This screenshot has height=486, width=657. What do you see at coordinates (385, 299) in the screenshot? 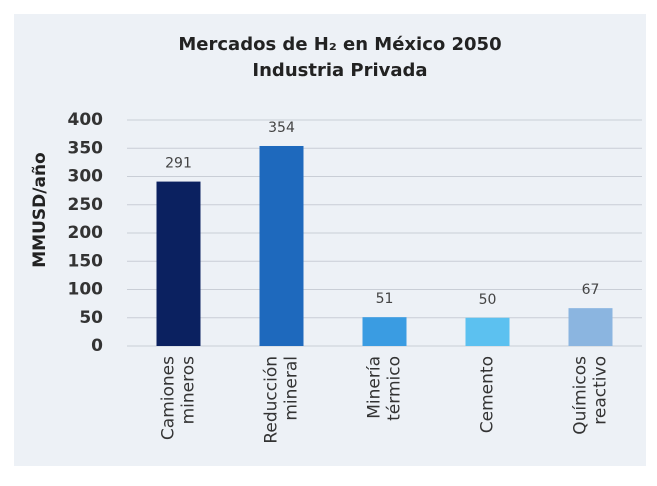
I see `value-label: 51` at bounding box center [385, 299].